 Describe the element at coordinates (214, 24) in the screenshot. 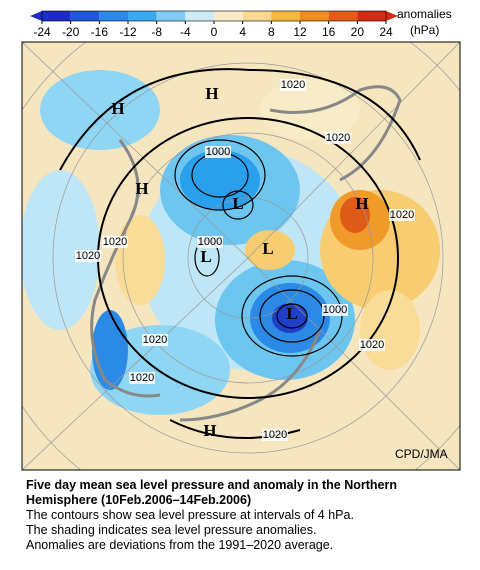

I see `colorbar: -24 -20 -16 -12 -8 -4 0 4 8 12 16 20 24` at that location.